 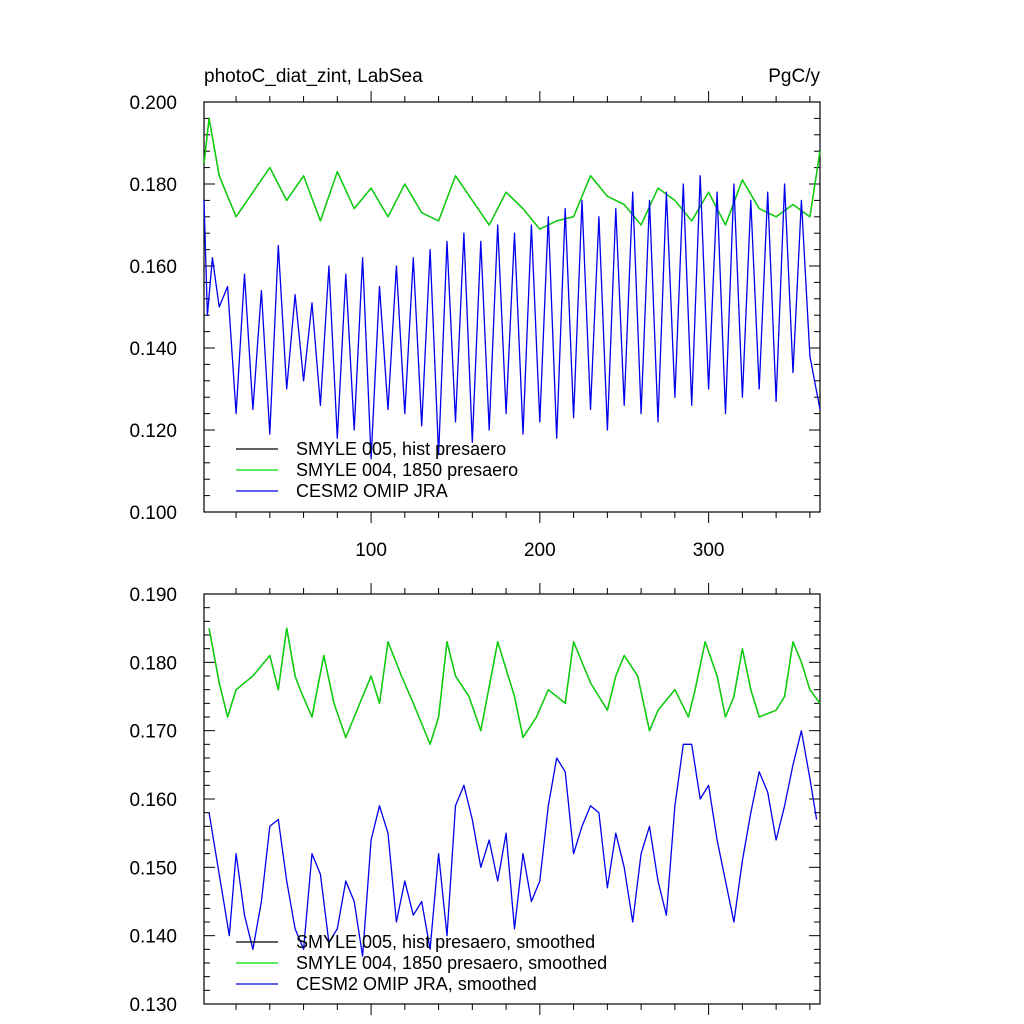 What do you see at coordinates (407, 470) in the screenshot?
I see `legend-label: SMYLE 004, 1850 presaero` at bounding box center [407, 470].